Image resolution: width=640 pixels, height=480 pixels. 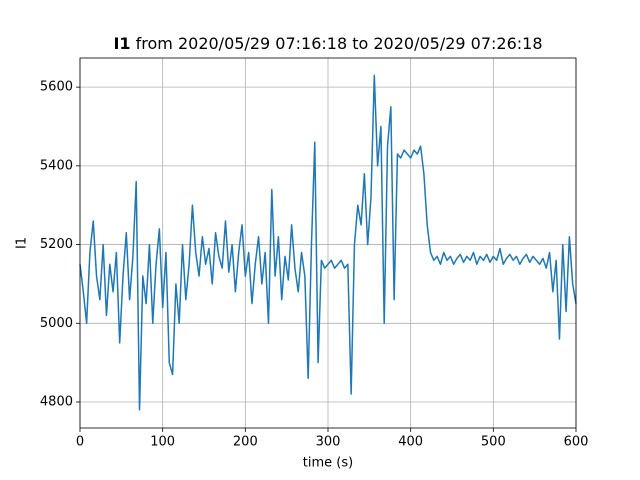 What do you see at coordinates (80, 442) in the screenshot?
I see `x-tick-label: 0` at bounding box center [80, 442].